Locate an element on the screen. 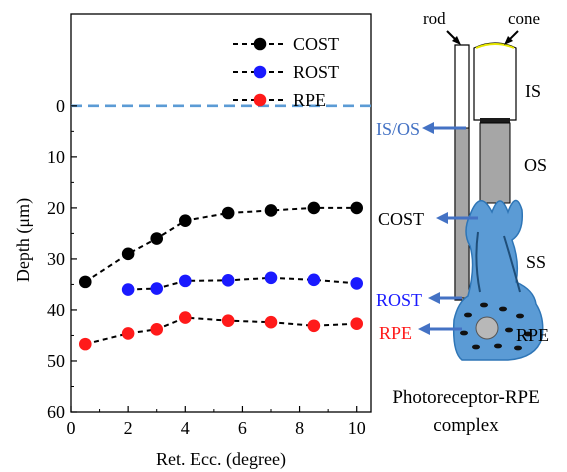 This screenshot has height=472, width=567. rost-arrow-head is located at coordinates (434, 298).